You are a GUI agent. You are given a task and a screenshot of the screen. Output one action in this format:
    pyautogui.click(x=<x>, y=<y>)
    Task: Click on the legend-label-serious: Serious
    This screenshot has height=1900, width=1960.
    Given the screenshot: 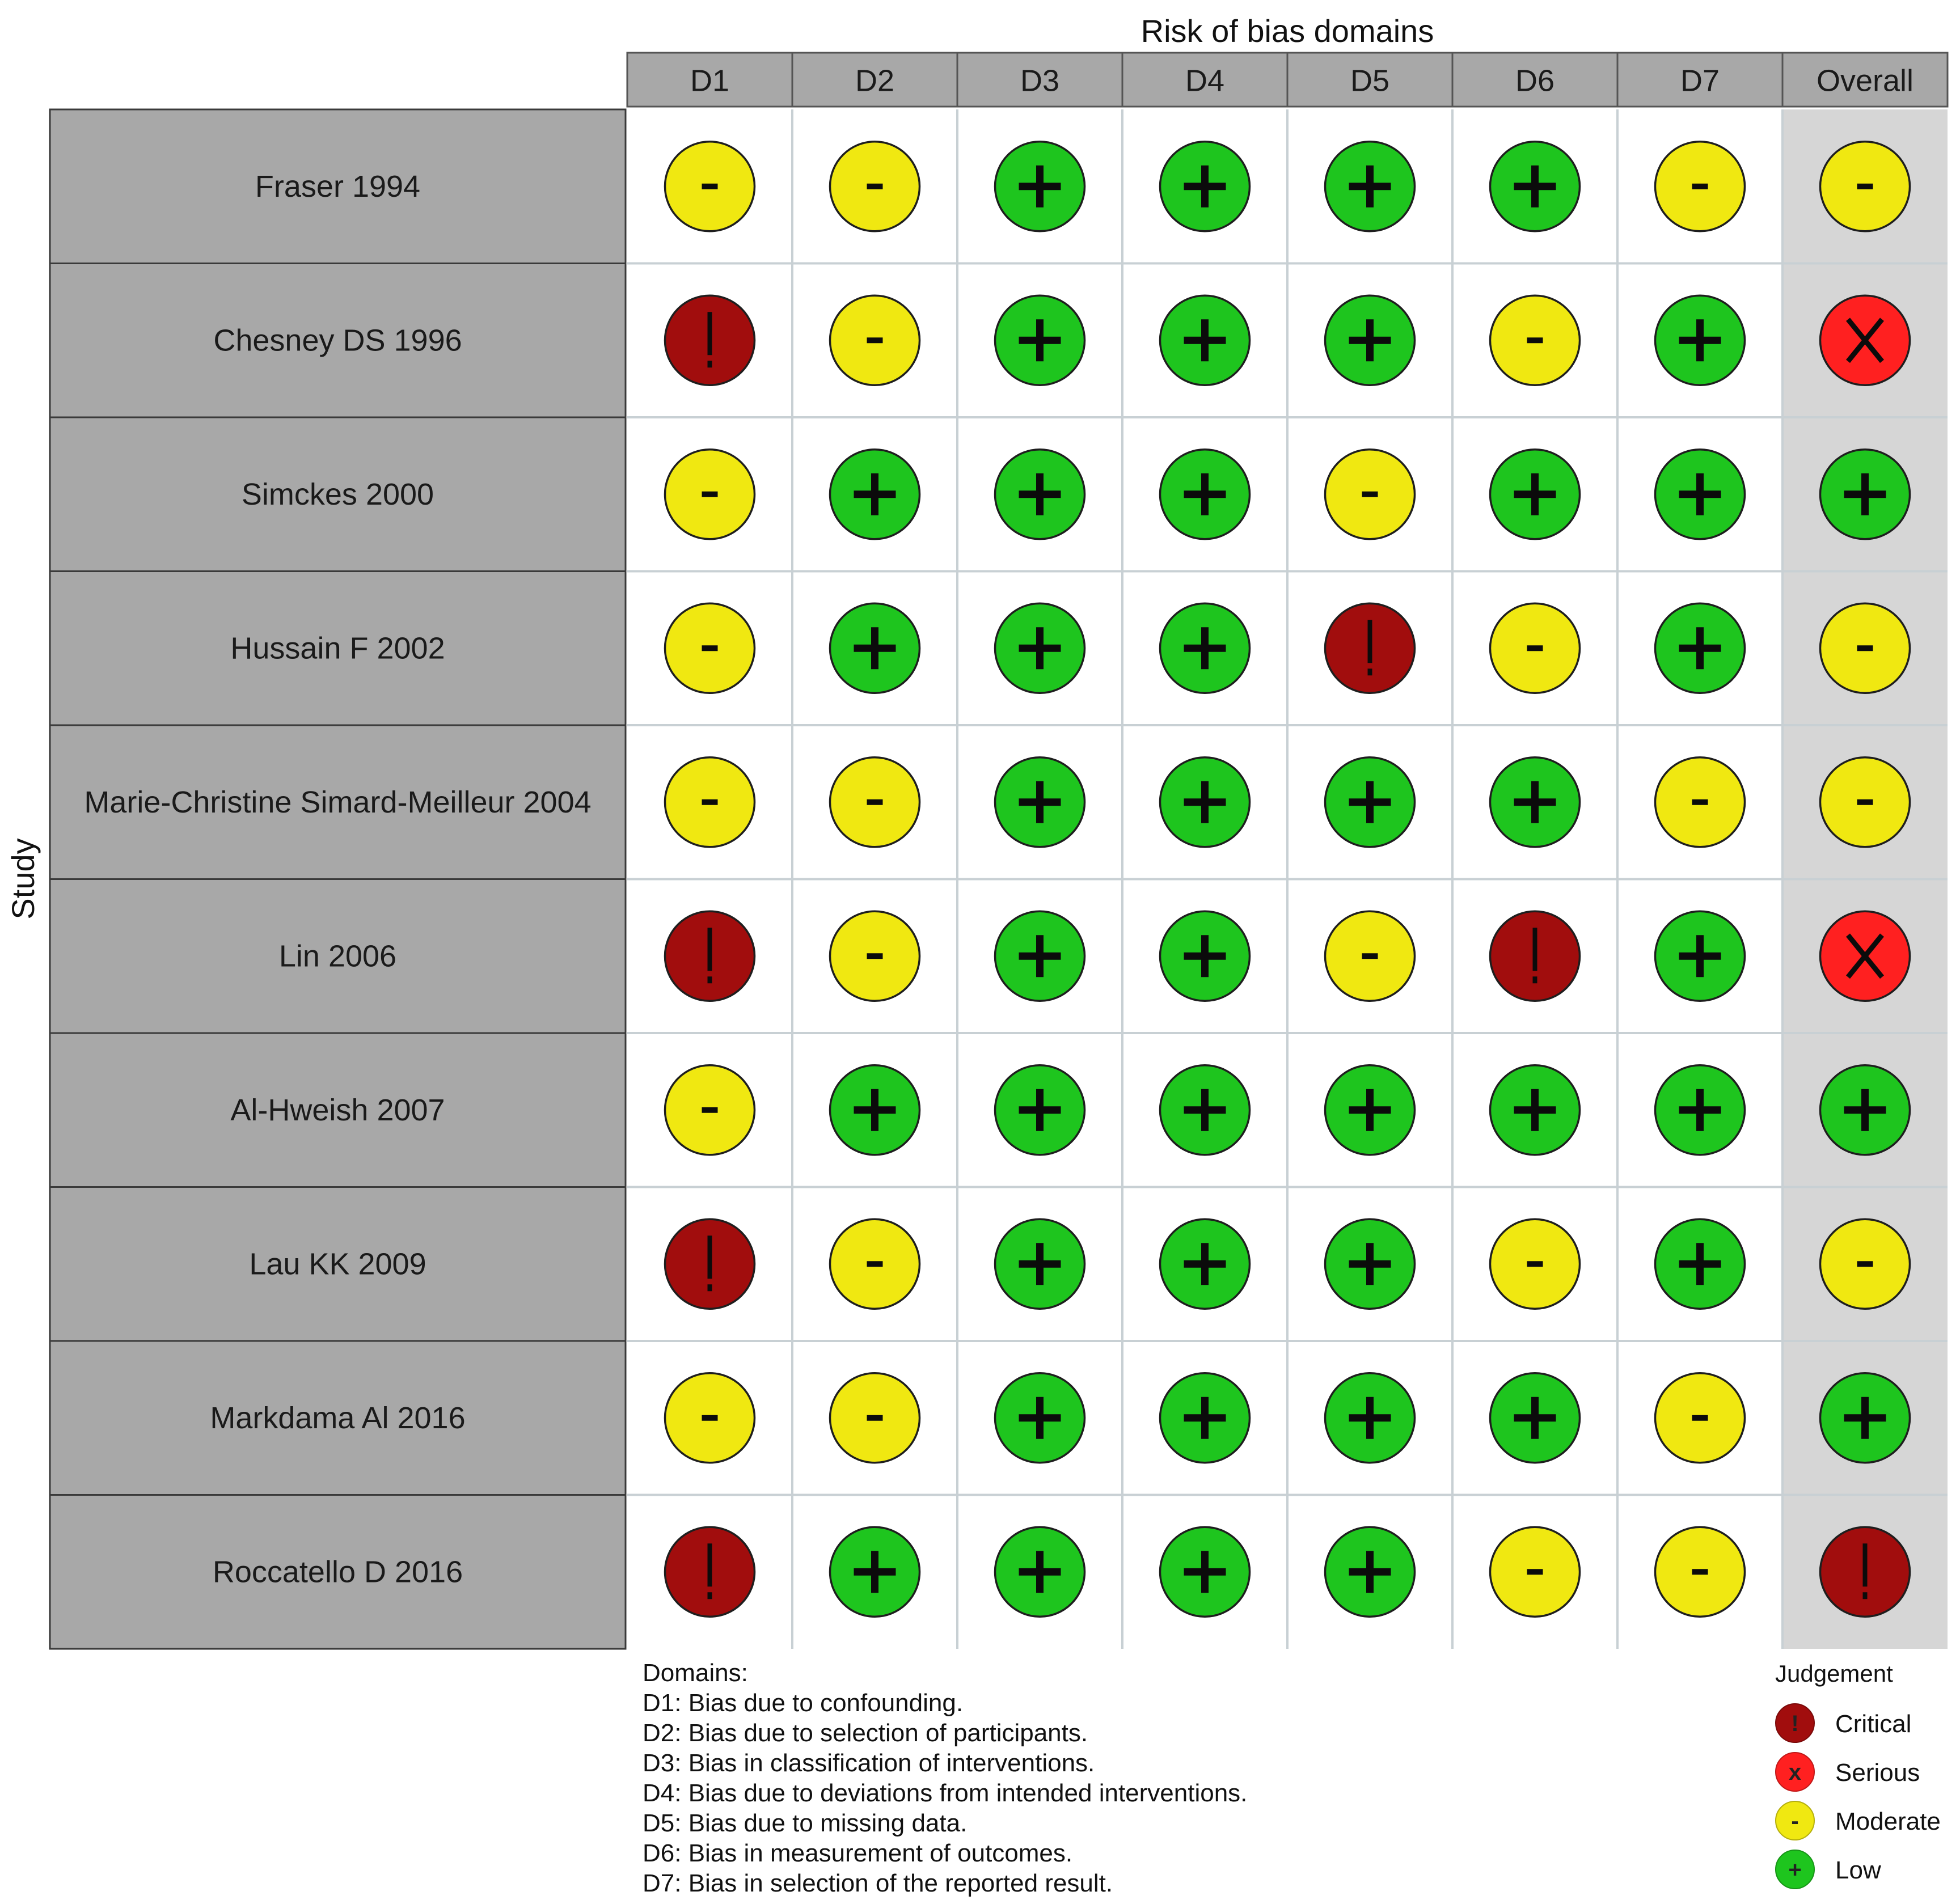 What is the action you would take?
    pyautogui.click(x=1877, y=1773)
    